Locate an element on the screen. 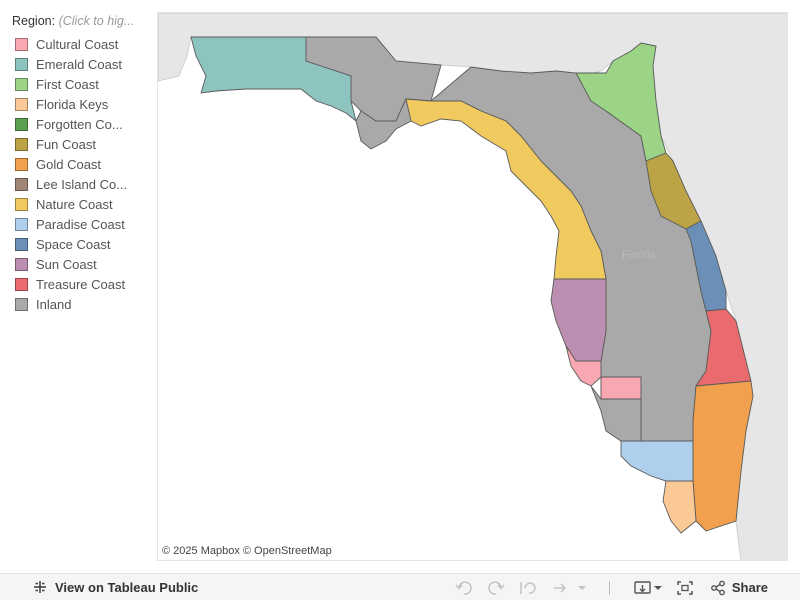 The height and width of the screenshot is (600, 800). share-button: Share is located at coordinates (739, 588).